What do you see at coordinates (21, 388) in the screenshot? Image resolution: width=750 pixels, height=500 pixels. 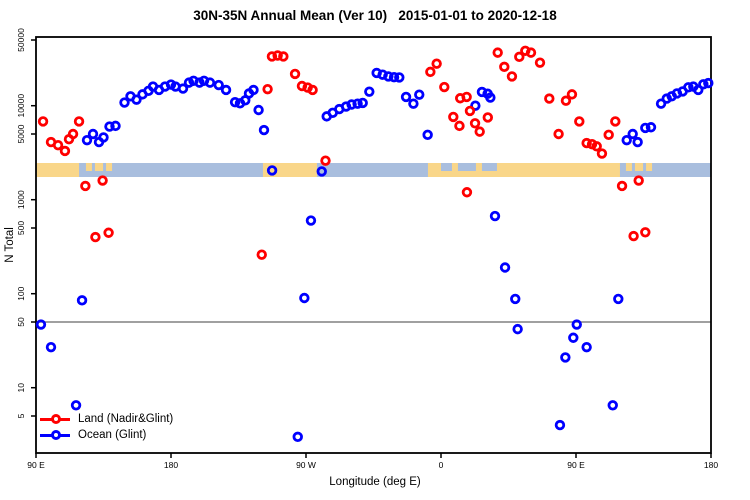 I see `y-tick-label: 10` at bounding box center [21, 388].